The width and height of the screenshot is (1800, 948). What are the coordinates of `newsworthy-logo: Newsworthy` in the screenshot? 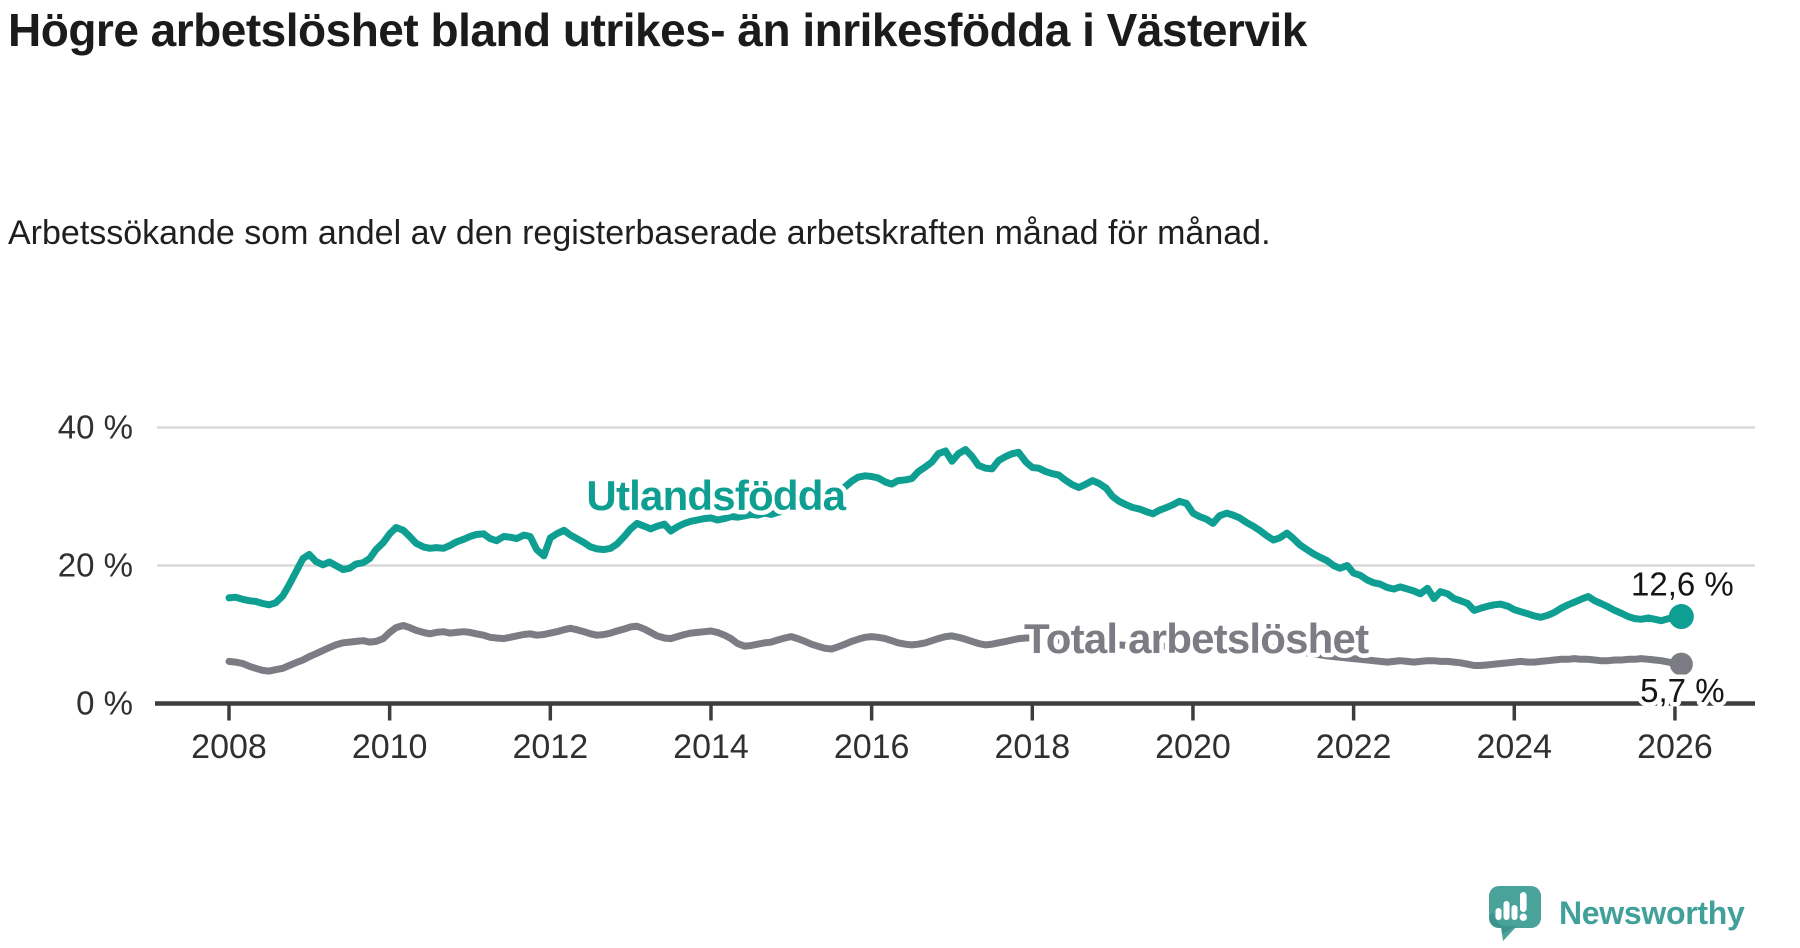 It's located at (1615, 913).